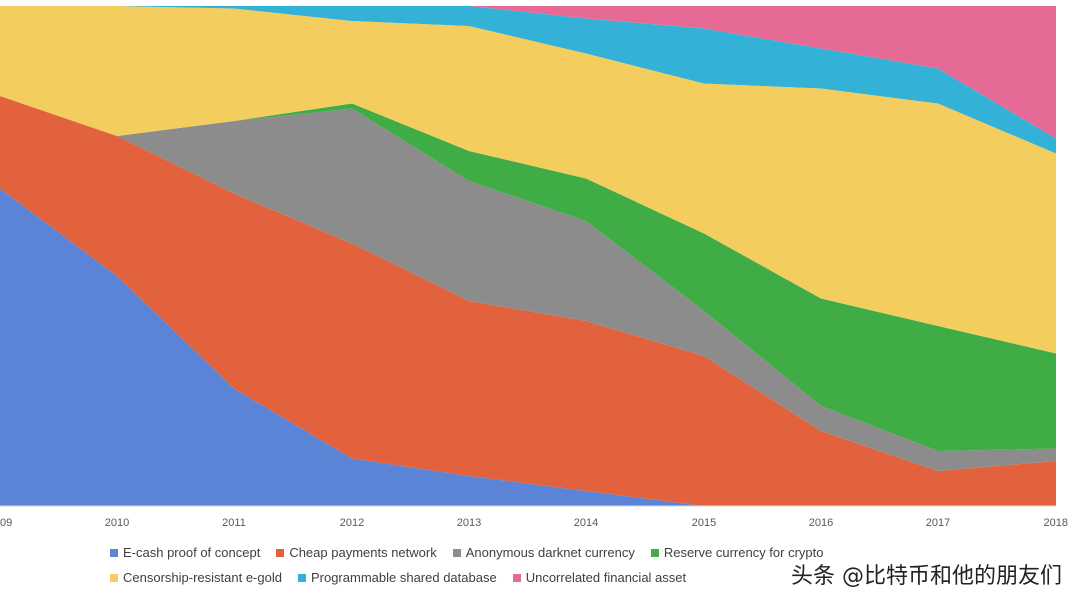  I want to click on x-tick-label: 2011, so click(234, 523).